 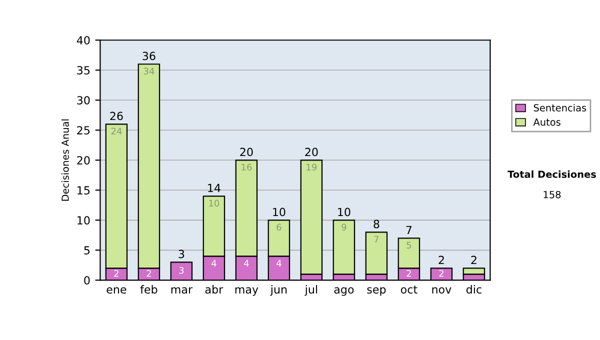 I want to click on x-tick-label: ago, so click(x=344, y=291).